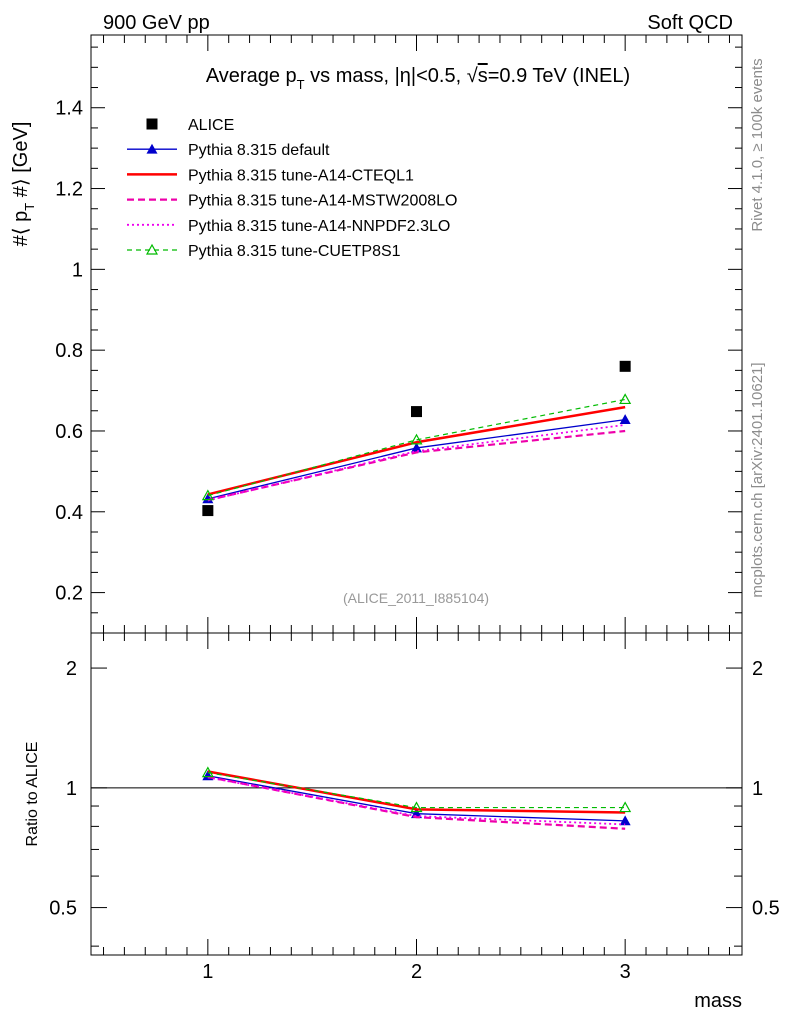  Describe the element at coordinates (766, 909) in the screenshot. I see `ratio-y-tick-label-right: 0.5` at that location.